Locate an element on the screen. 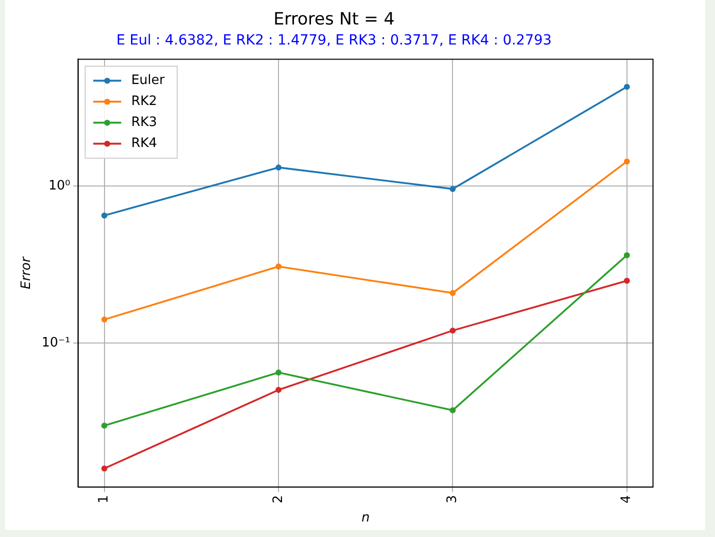 The image size is (715, 537). x-tick-label: 1 is located at coordinates (104, 499).